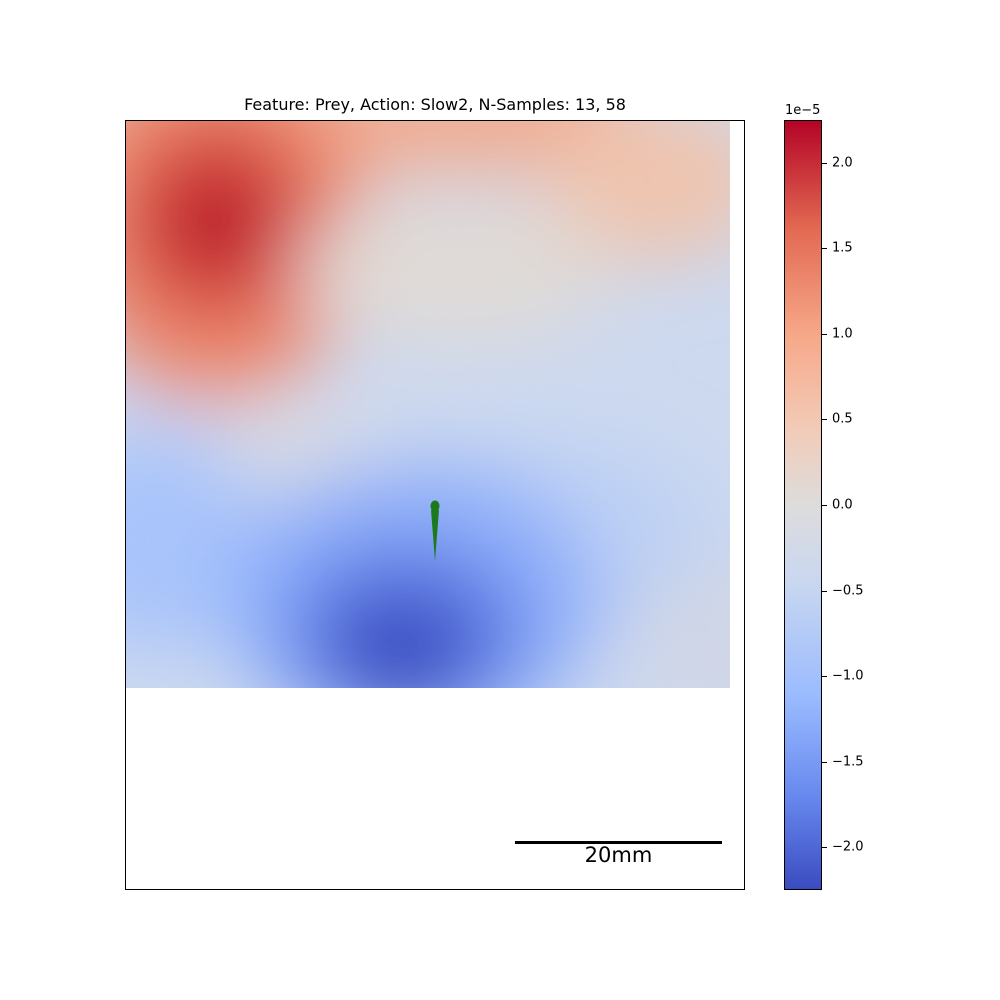  What do you see at coordinates (435, 530) in the screenshot?
I see `fish-marker` at bounding box center [435, 530].